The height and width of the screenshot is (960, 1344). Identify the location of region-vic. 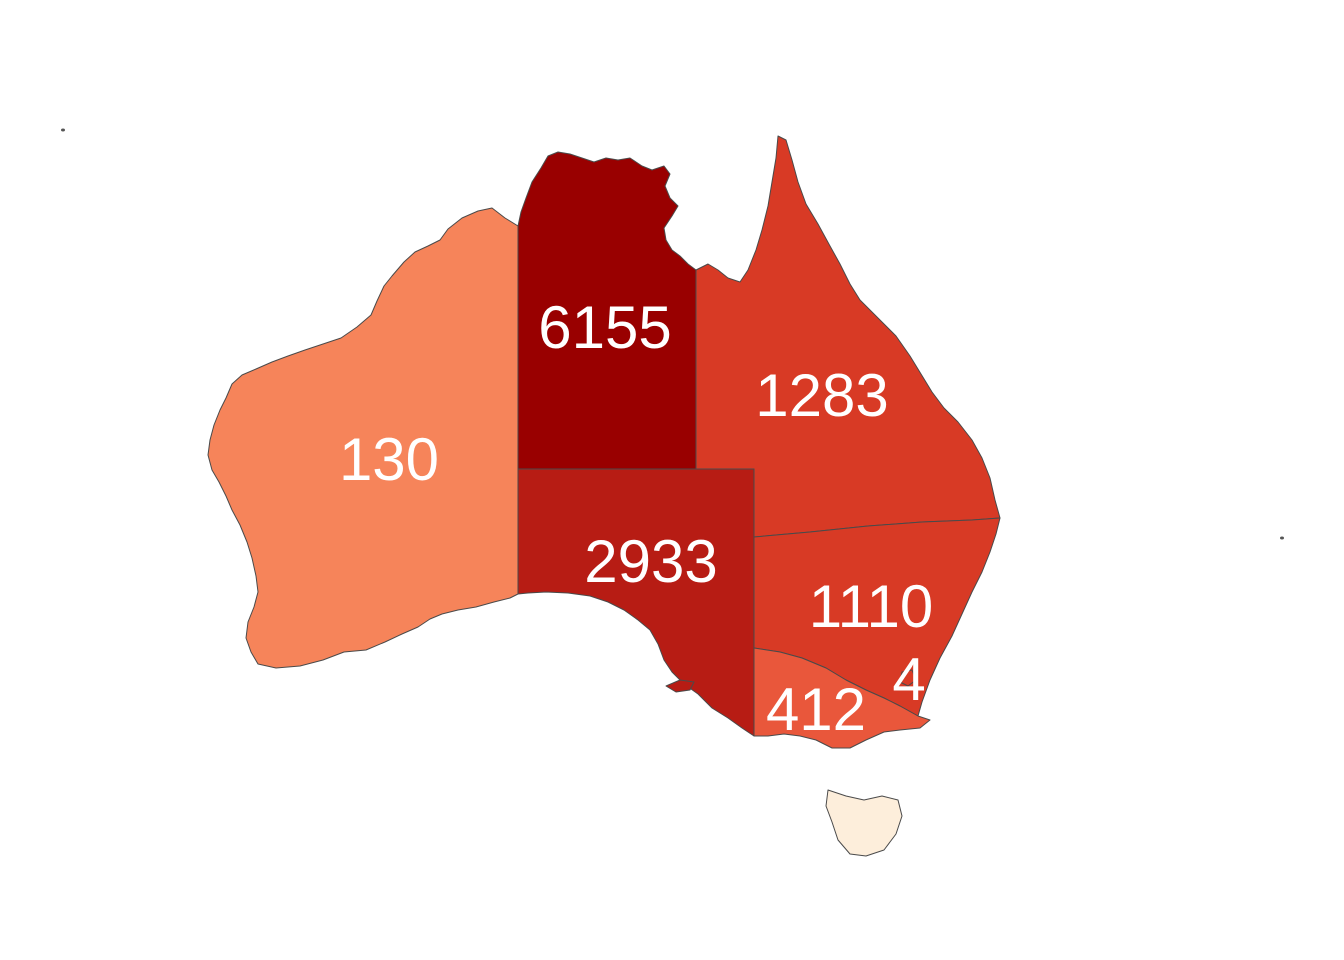
(842, 698).